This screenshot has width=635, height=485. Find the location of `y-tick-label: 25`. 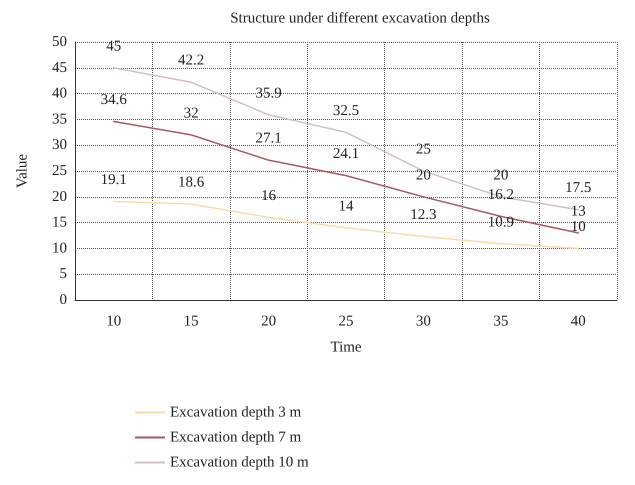

y-tick-label: 25 is located at coordinates (59, 171).